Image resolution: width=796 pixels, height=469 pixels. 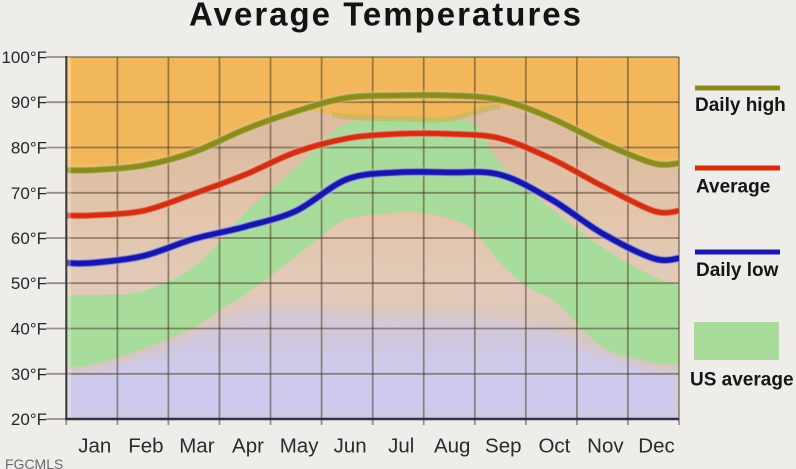 What do you see at coordinates (299, 446) in the screenshot?
I see `svg-text: May` at bounding box center [299, 446].